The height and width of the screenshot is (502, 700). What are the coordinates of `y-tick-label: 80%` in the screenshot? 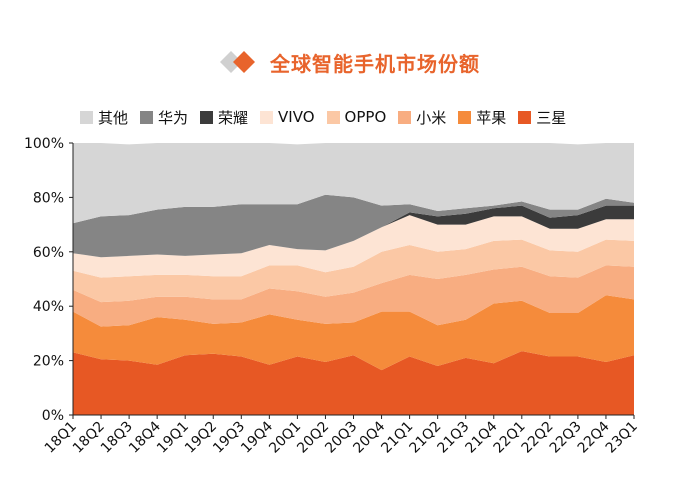 It's located at (48, 198).